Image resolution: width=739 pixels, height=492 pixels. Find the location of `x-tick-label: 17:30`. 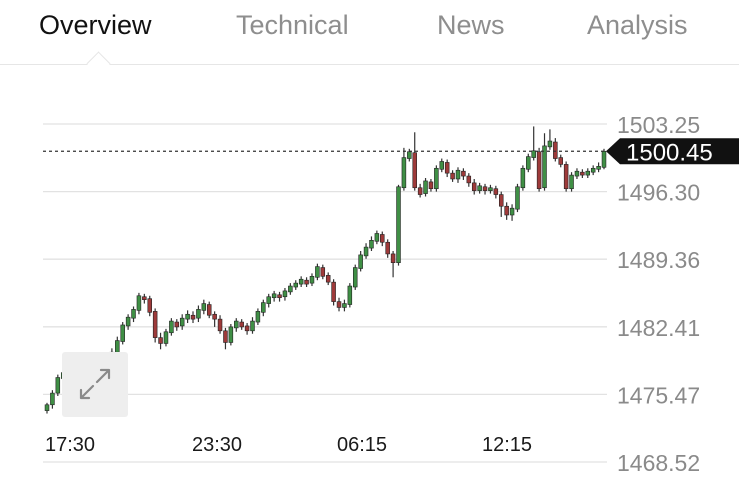

x-tick-label: 17:30 is located at coordinates (70, 445).